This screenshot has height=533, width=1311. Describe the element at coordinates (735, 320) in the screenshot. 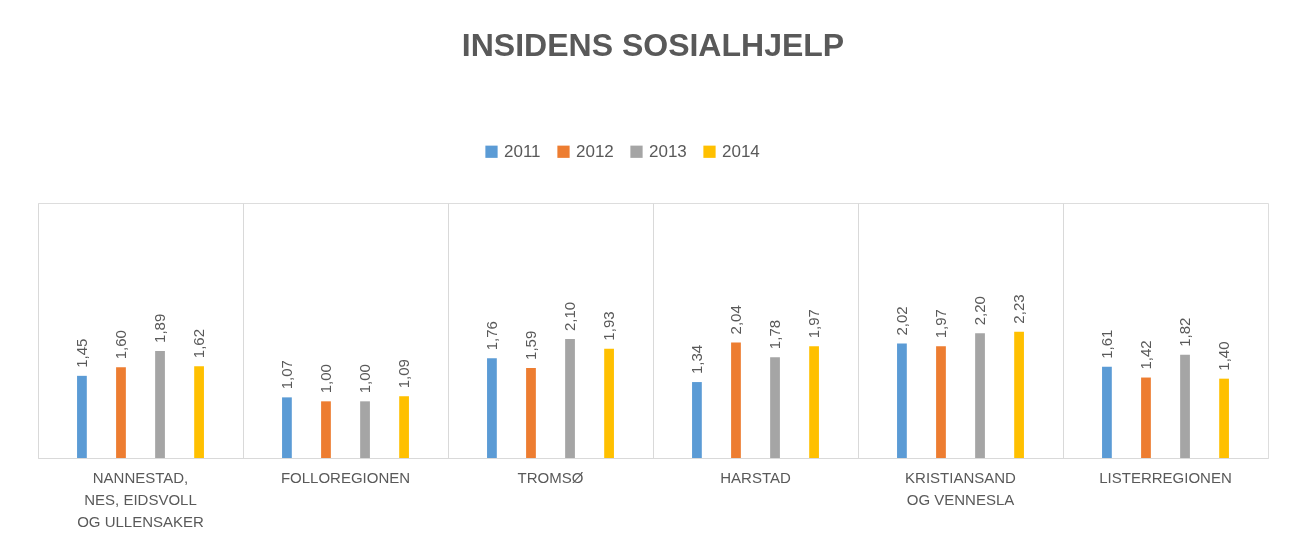

I see `data-label: 2,04` at that location.